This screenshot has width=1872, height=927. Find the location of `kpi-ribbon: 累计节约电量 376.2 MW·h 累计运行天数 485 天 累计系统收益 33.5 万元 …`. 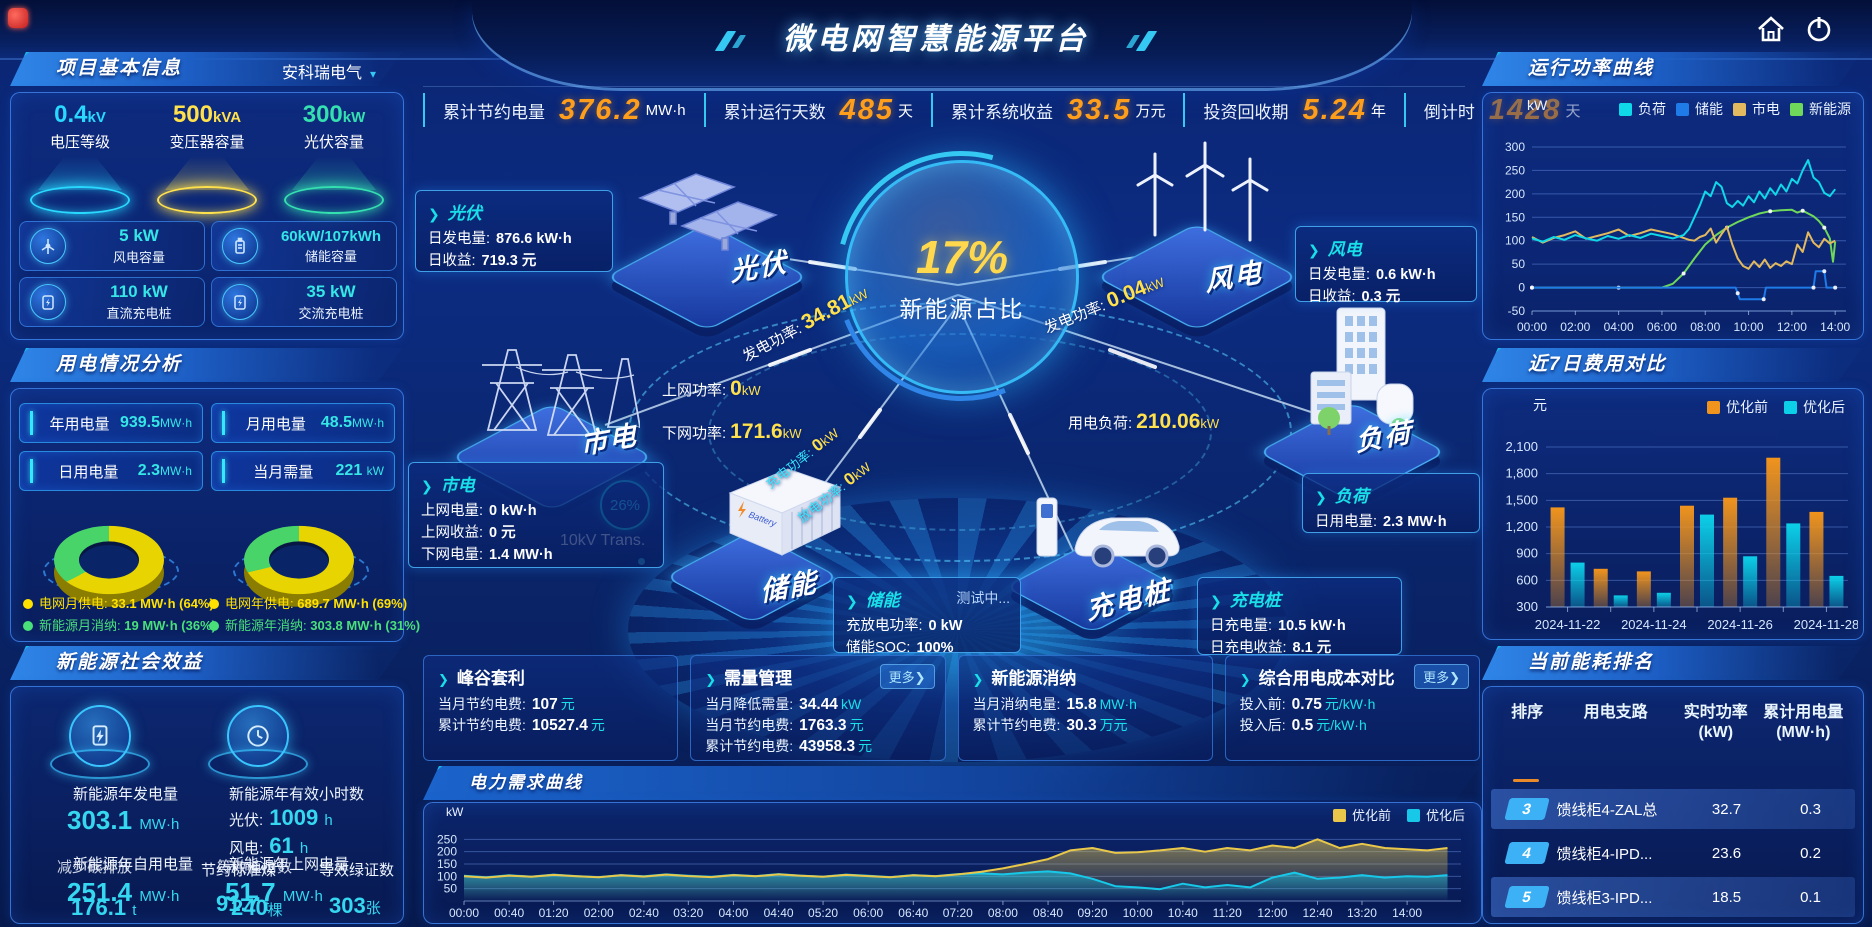

kpi-ribbon: 累计节约电量 376.2 MW·h 累计运行天数 485 天 累计系统收益 33.5 万元 … is located at coordinates (1001, 109).